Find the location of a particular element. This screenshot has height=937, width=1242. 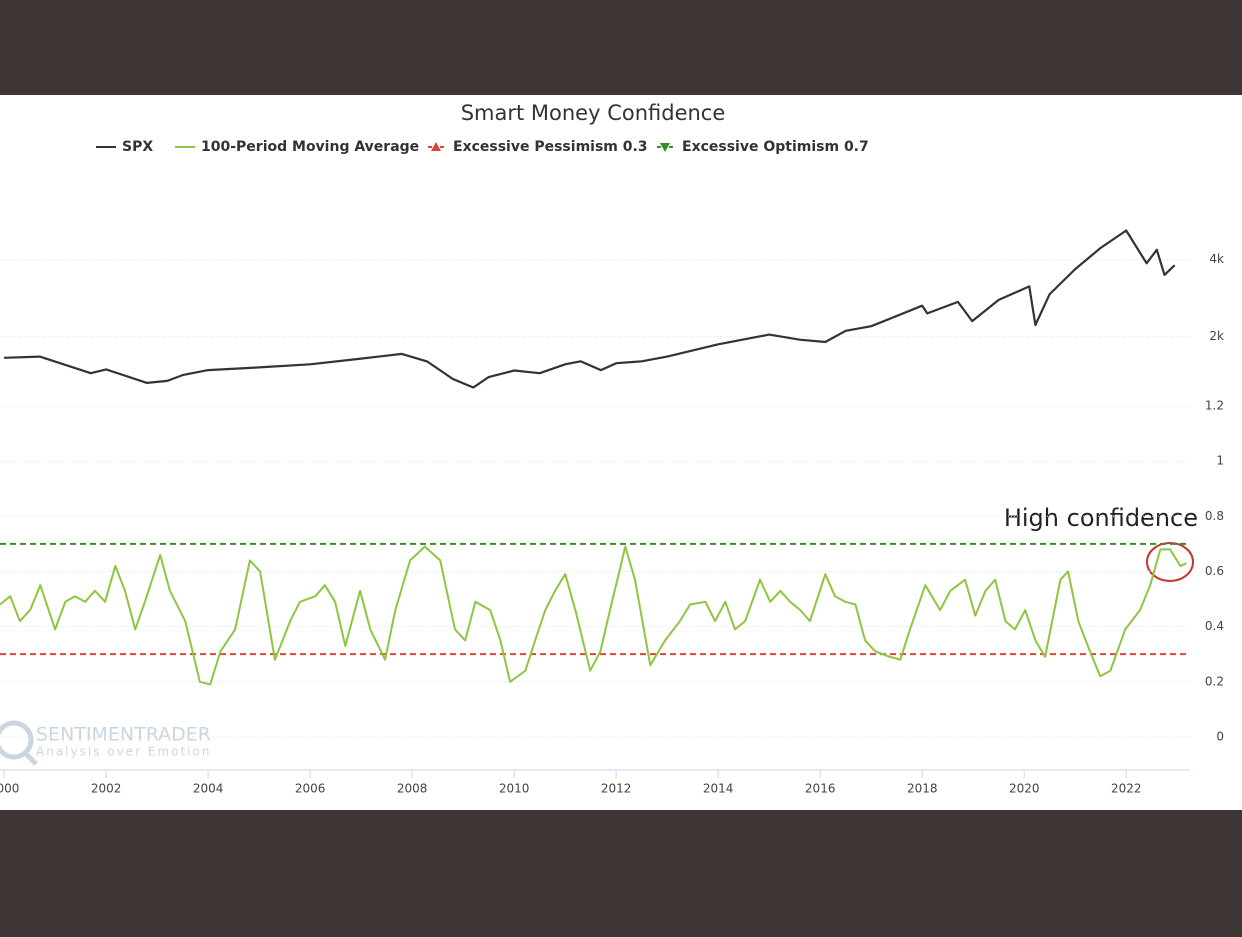

legend-label: 100-Period Moving Average is located at coordinates (310, 147).